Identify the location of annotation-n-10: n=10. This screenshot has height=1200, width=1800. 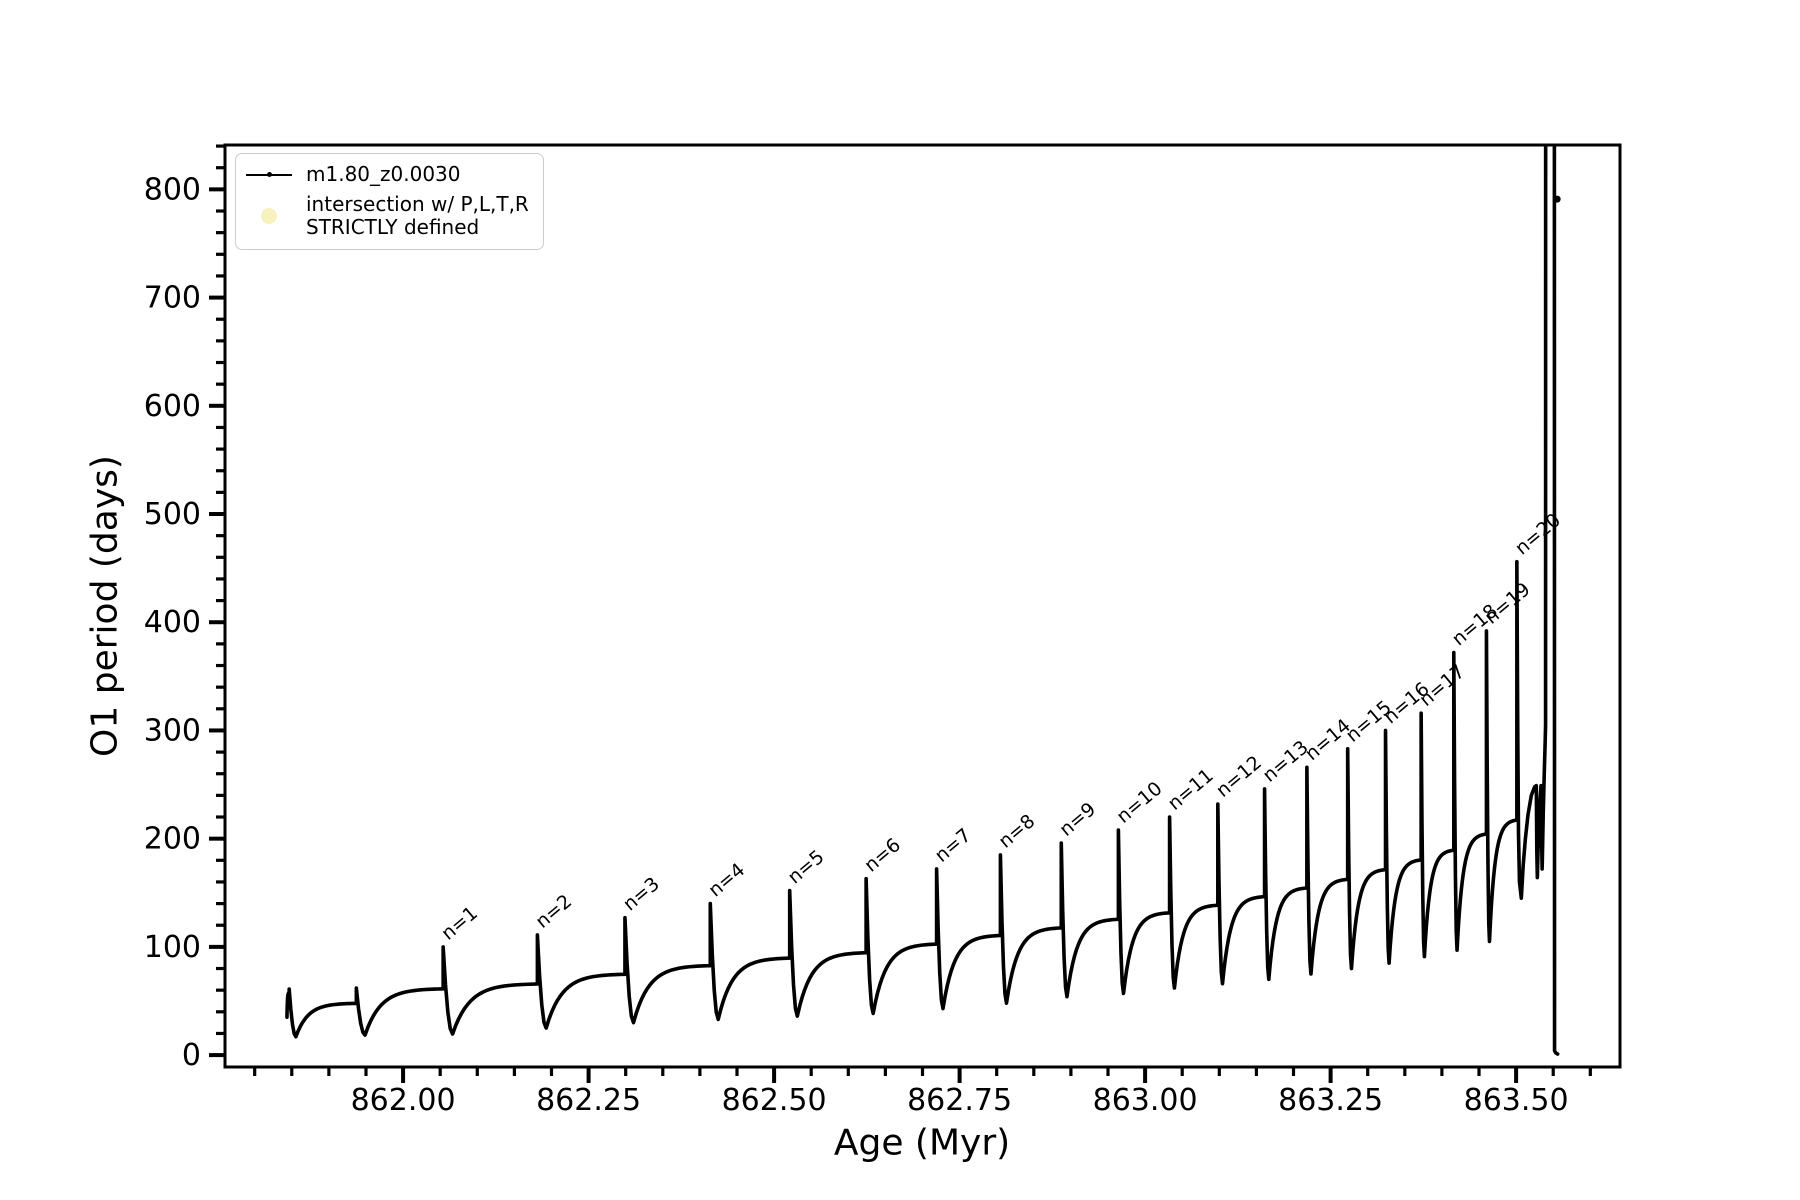
(1139, 802).